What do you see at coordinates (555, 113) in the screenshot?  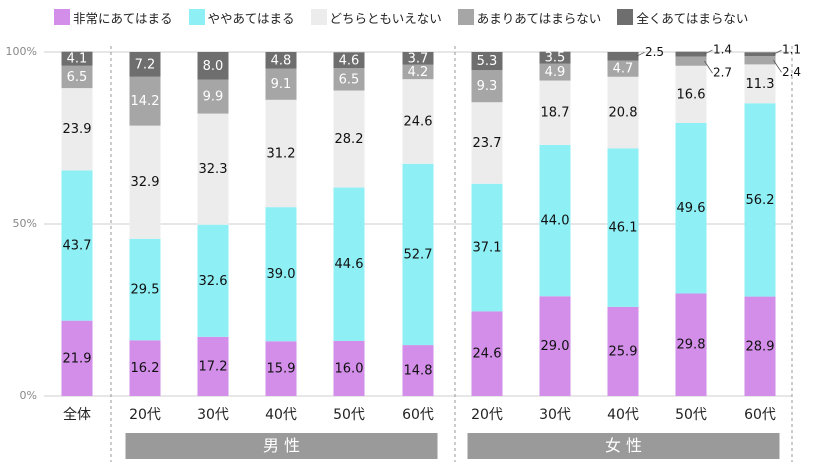 I see `data-label: 18.7` at bounding box center [555, 113].